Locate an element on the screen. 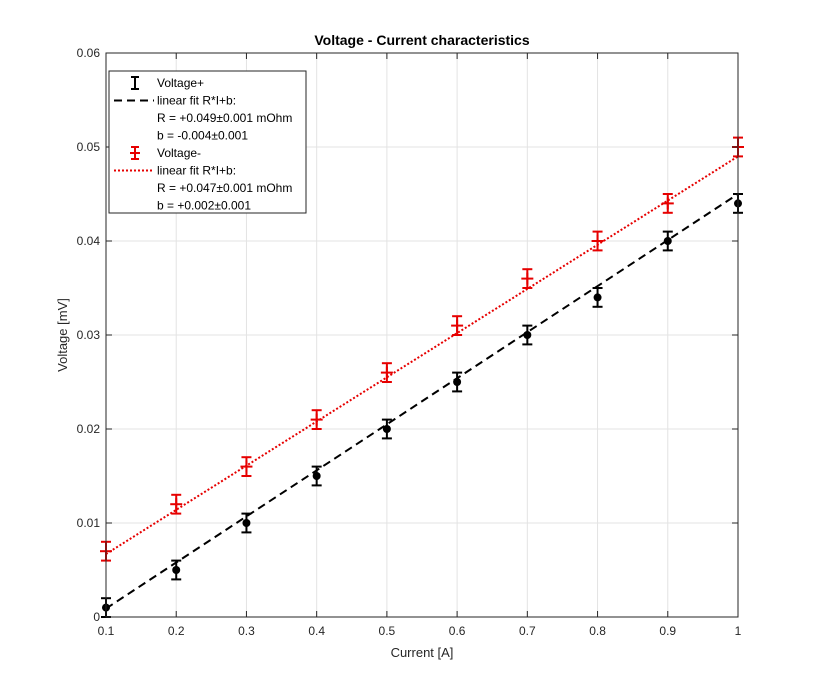 Image resolution: width=816 pixels, height=693 pixels. legend-symbol-errorbar is located at coordinates (135, 83).